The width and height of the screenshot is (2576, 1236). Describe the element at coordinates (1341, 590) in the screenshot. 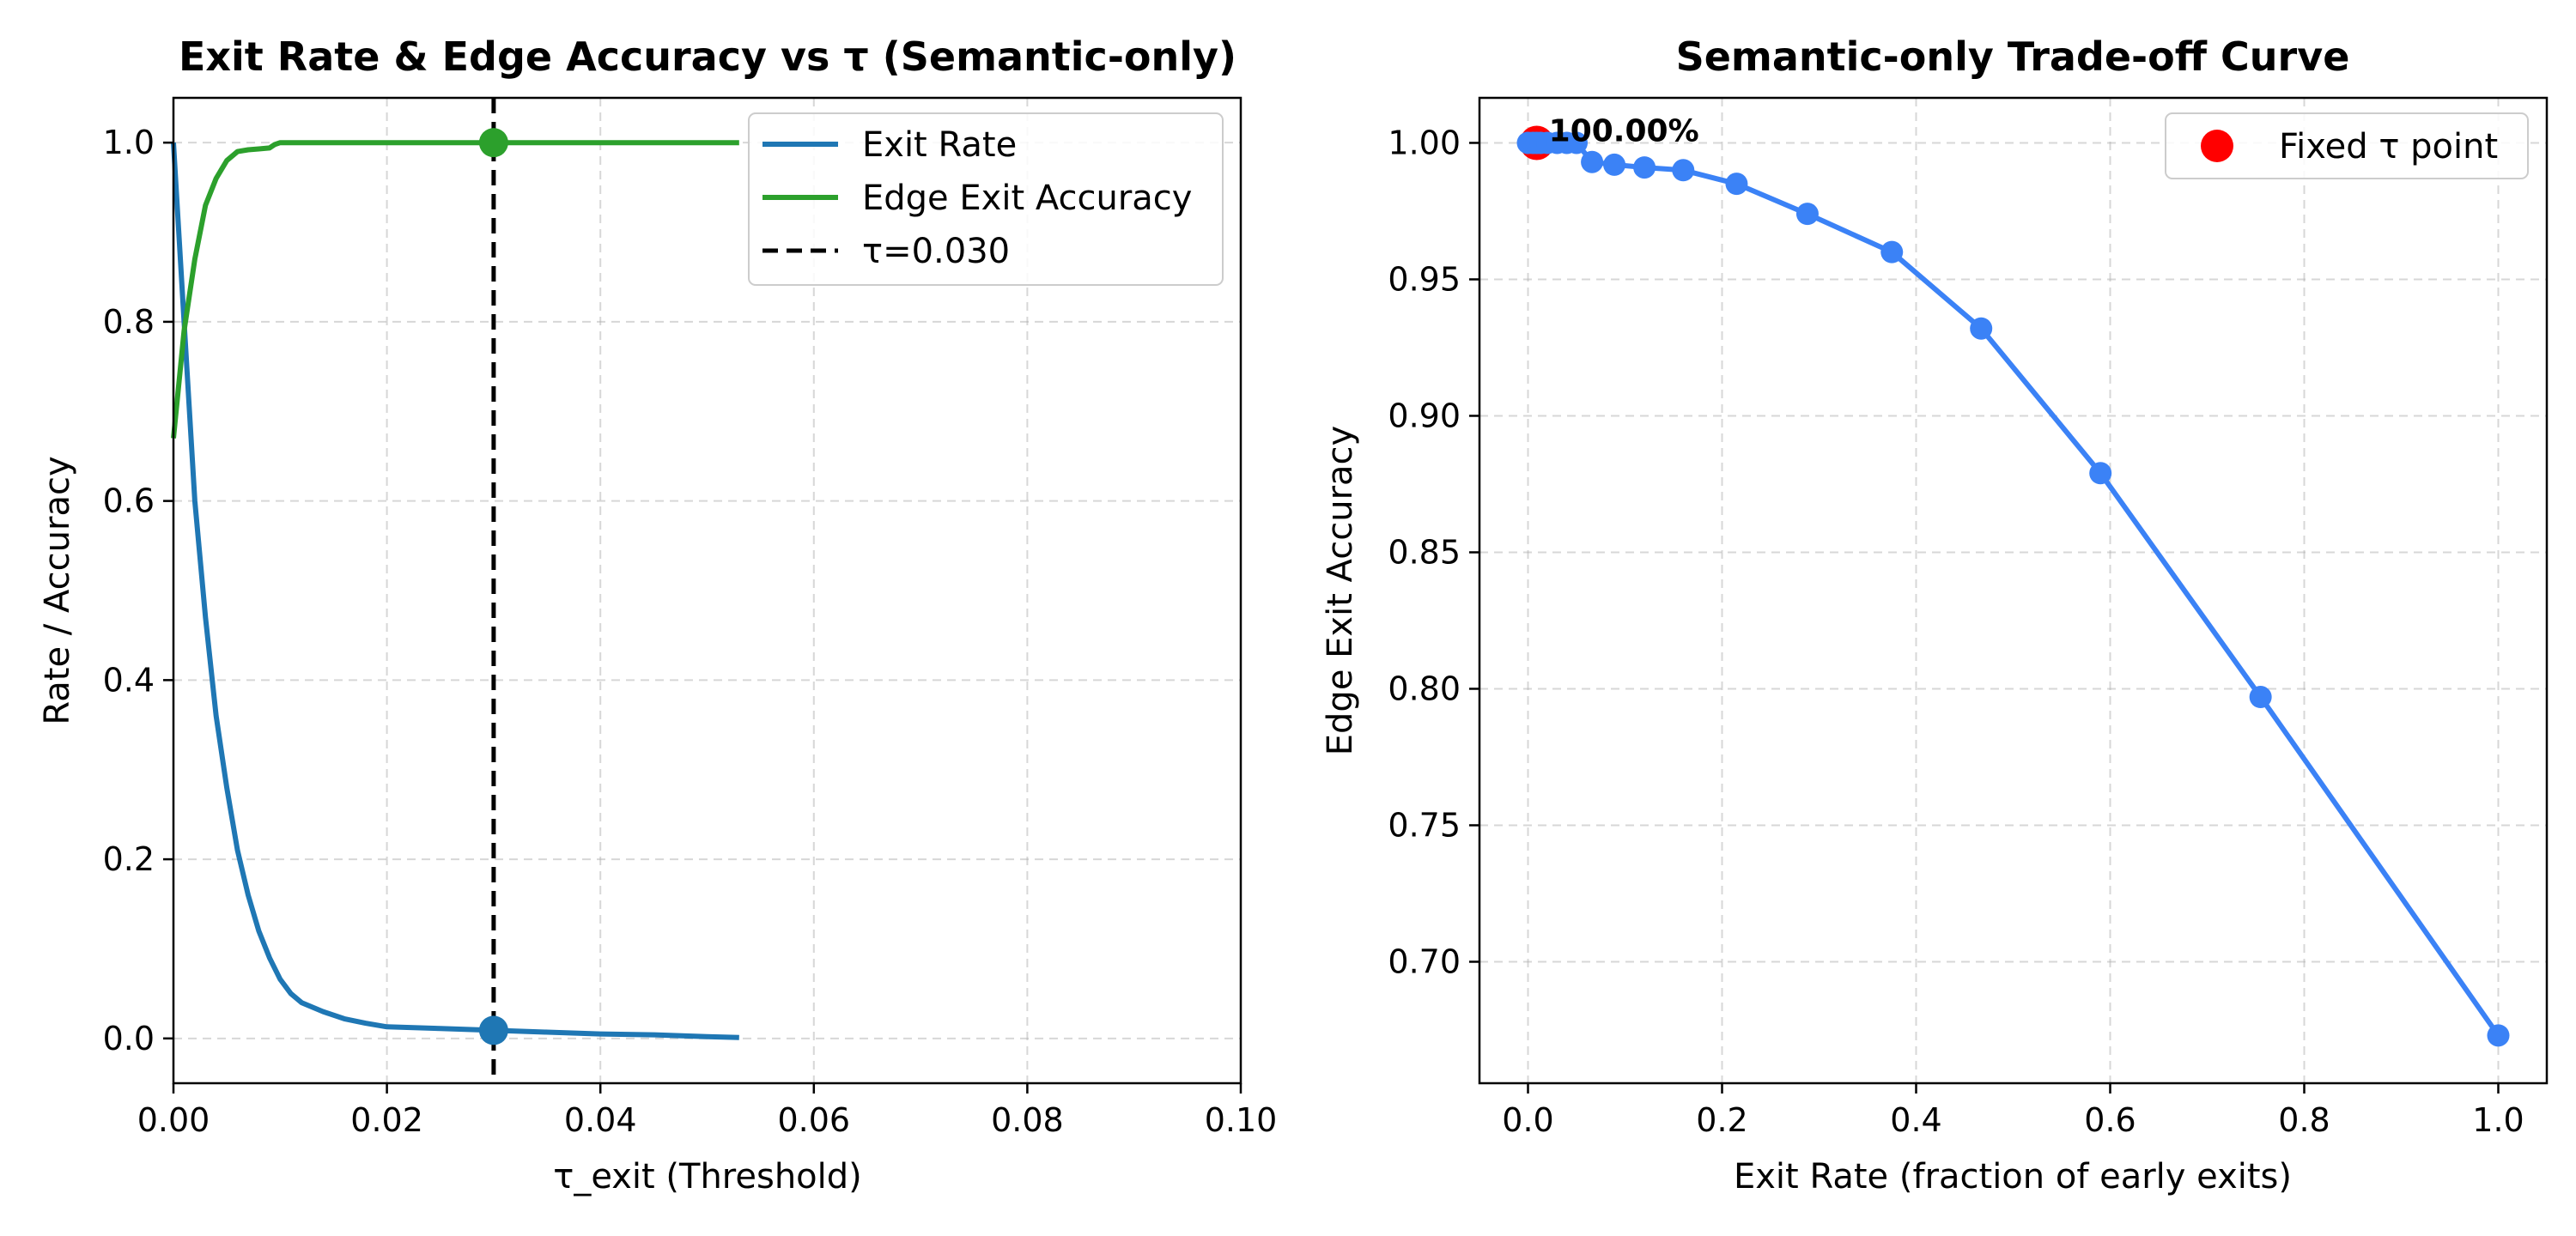

I see `right-y-axis-label: Edge Exit Accuracy` at that location.